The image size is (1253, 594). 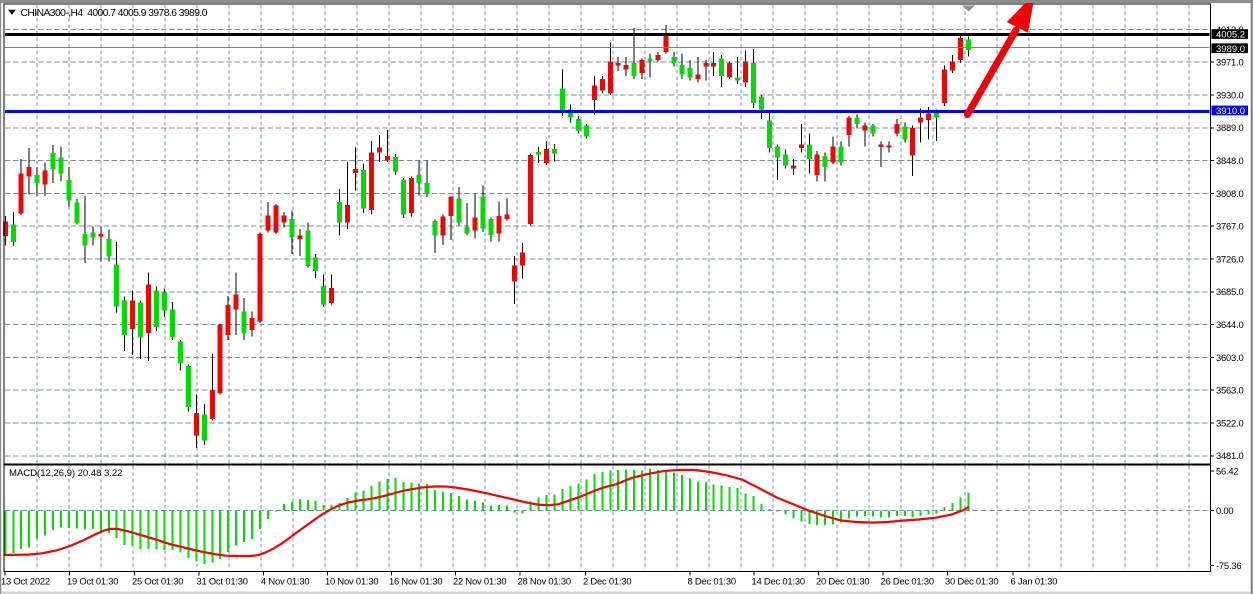 I want to click on svg-text: 4005.2, so click(x=1230, y=35).